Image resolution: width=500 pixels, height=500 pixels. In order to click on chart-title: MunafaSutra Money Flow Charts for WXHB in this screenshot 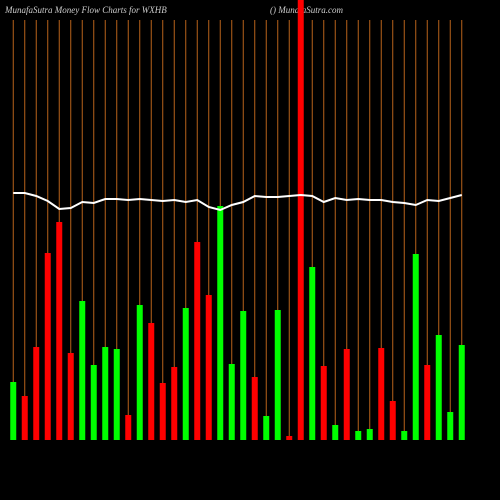, I will do `click(85, 10)`.